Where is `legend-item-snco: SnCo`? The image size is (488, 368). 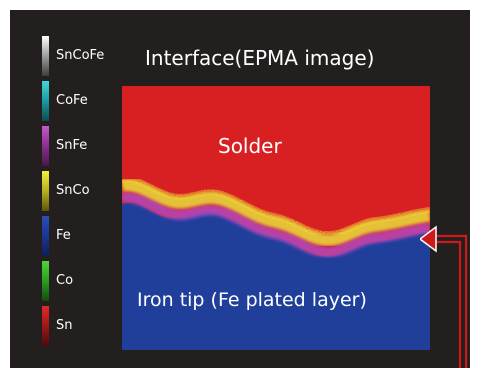 legend-item-snco: SnCo is located at coordinates (87, 191).